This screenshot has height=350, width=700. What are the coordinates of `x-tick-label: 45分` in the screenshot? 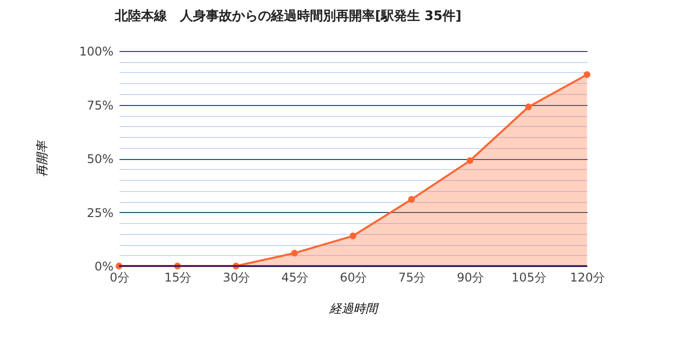 It's located at (295, 277).